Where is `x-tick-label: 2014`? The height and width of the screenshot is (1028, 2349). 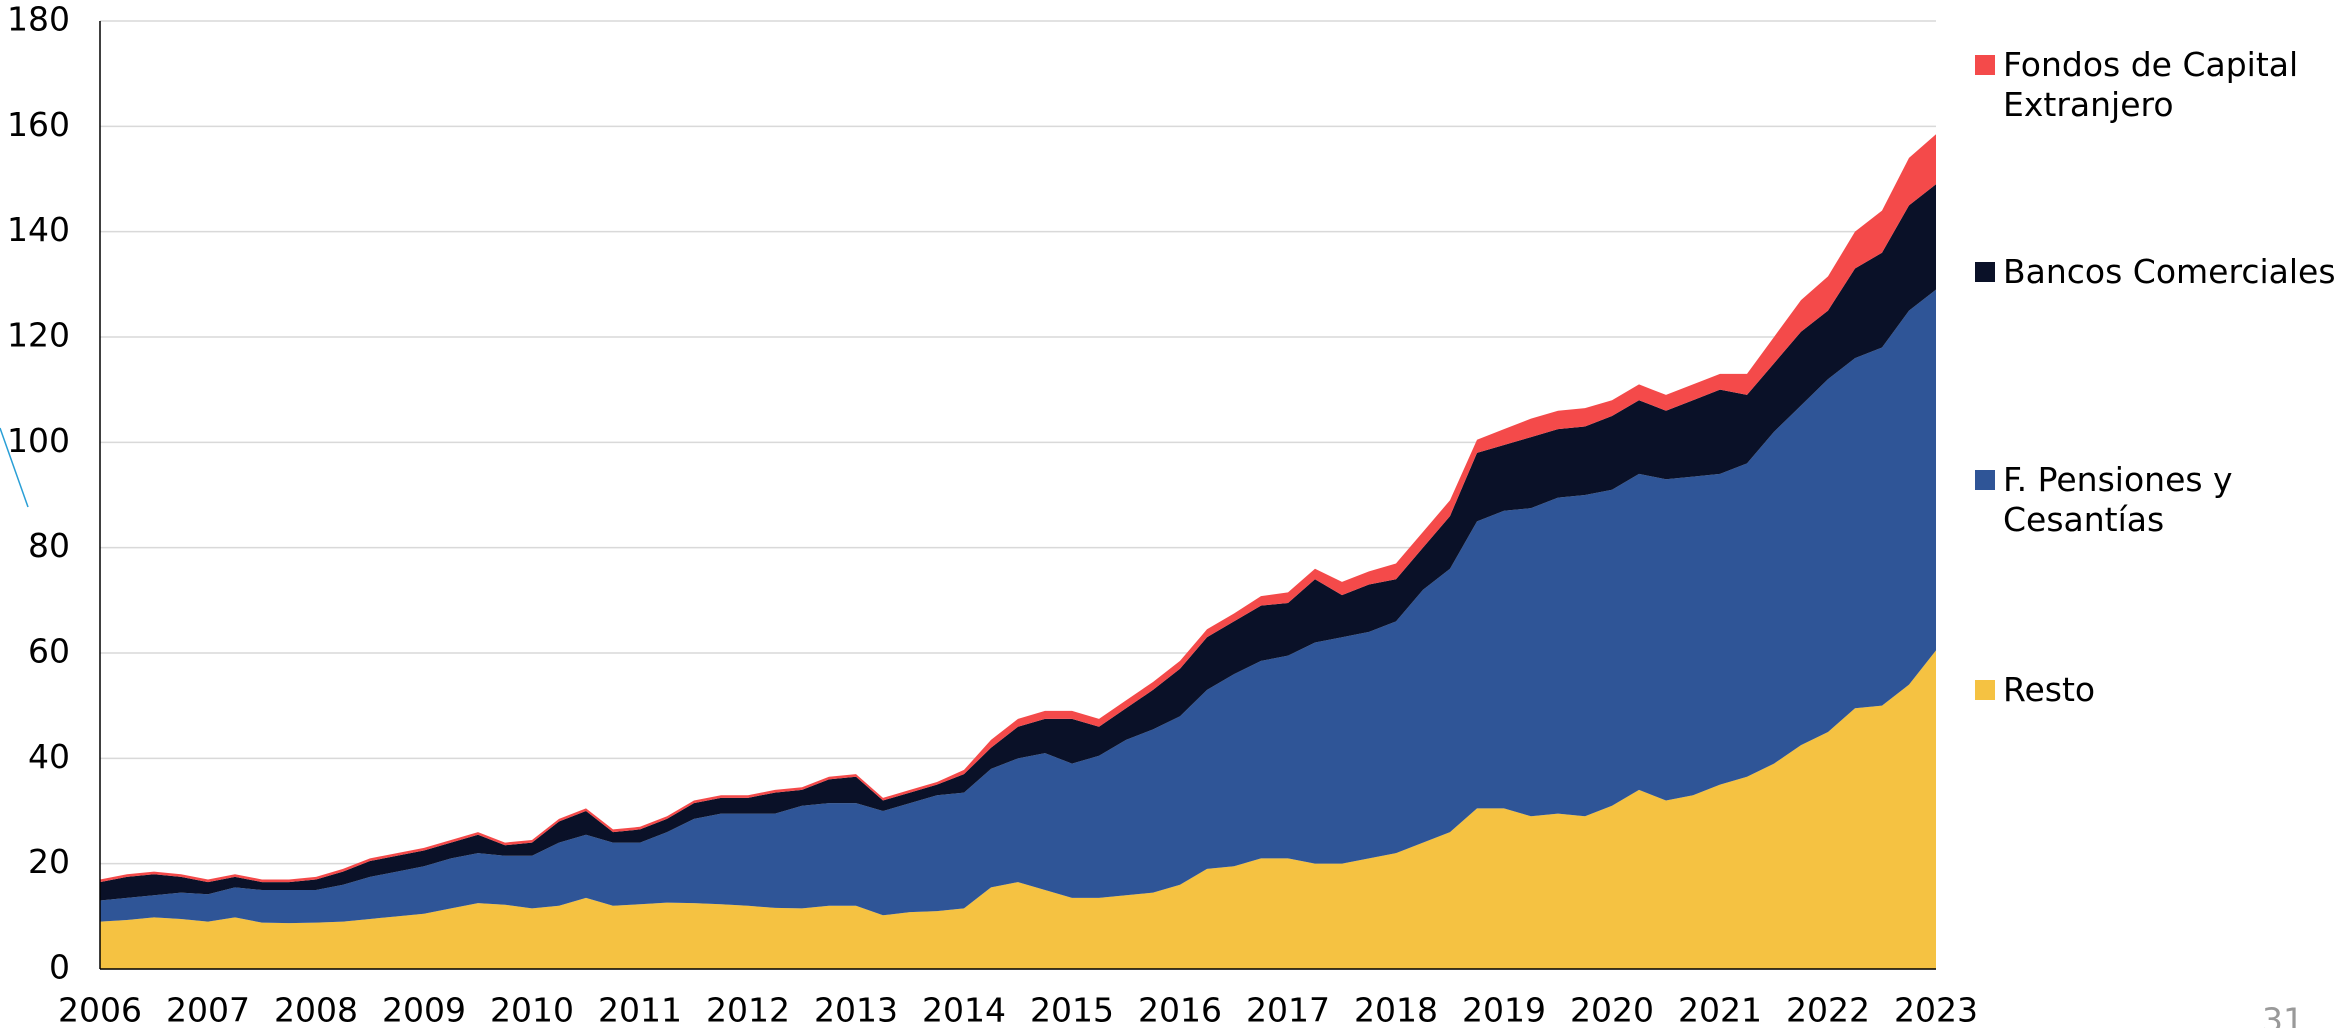
x-tick-label: 2014 is located at coordinates (964, 1009).